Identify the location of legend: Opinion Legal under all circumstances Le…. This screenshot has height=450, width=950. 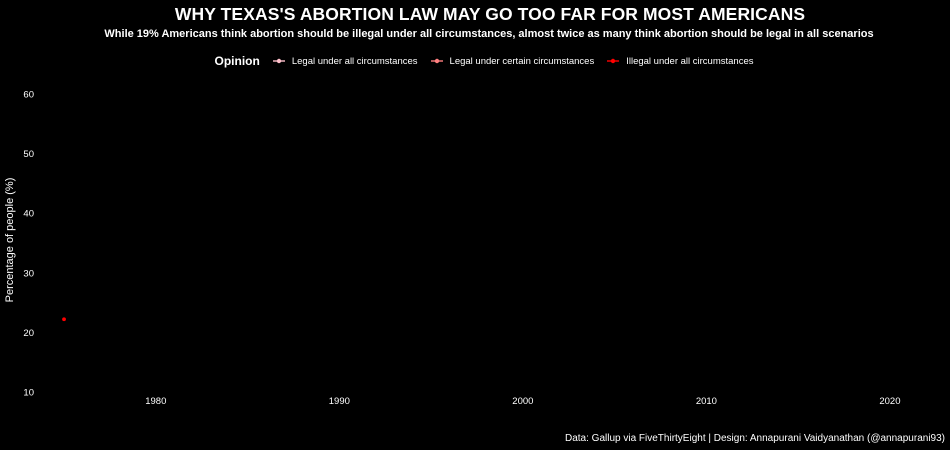
(475, 61).